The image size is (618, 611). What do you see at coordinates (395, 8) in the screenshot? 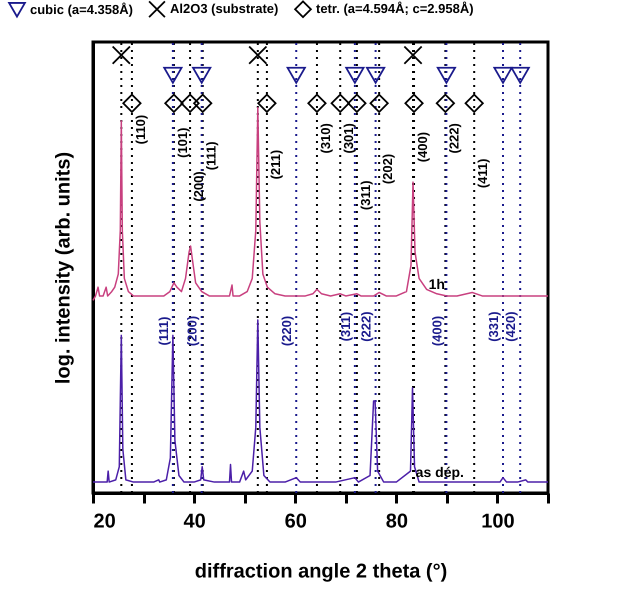
I see `legend-label: tetr. (a=4.594Å; c=2.958Å)` at bounding box center [395, 8].